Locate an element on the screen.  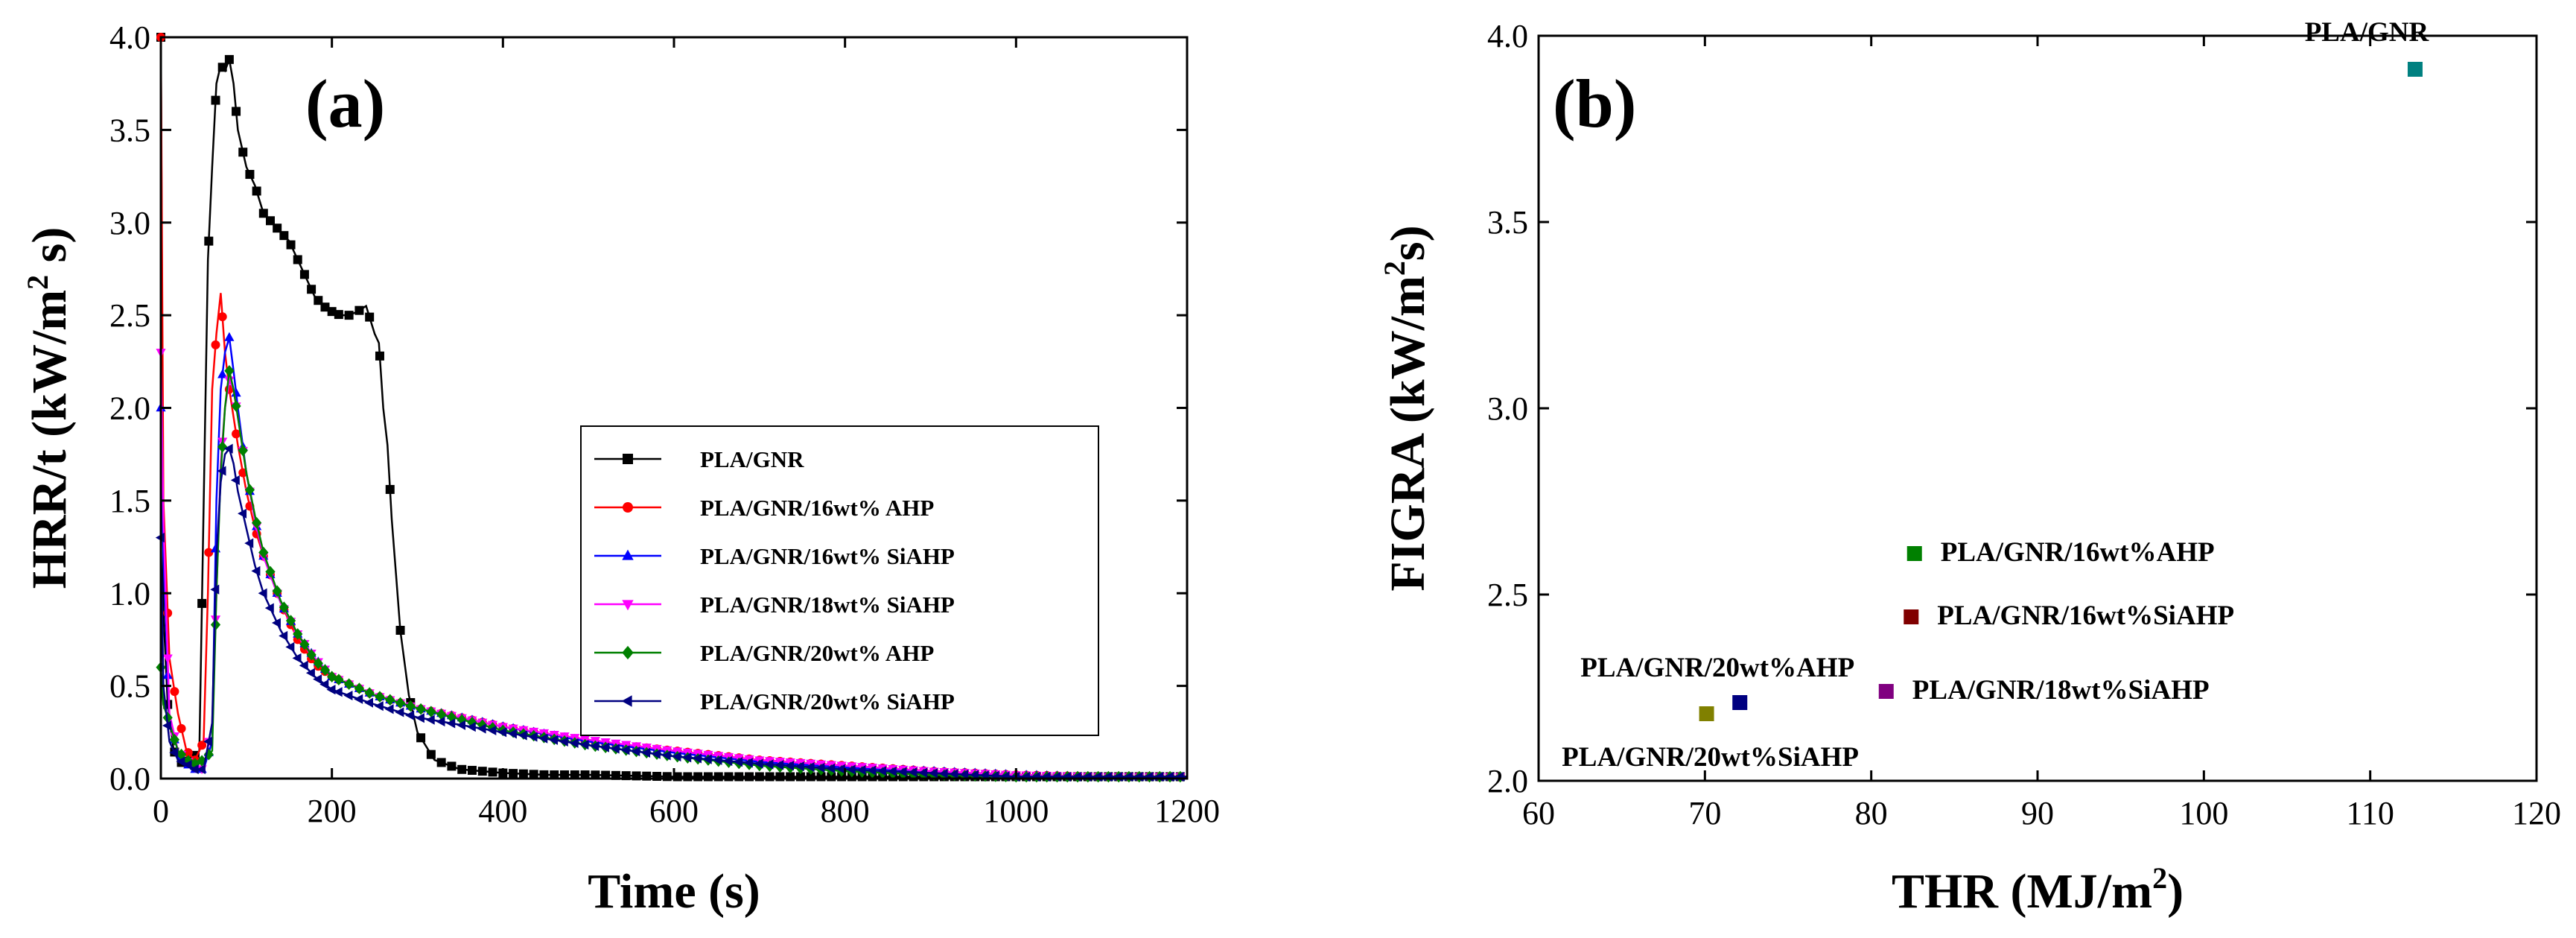
hrr-x-tick-label: 800 is located at coordinates (845, 811).